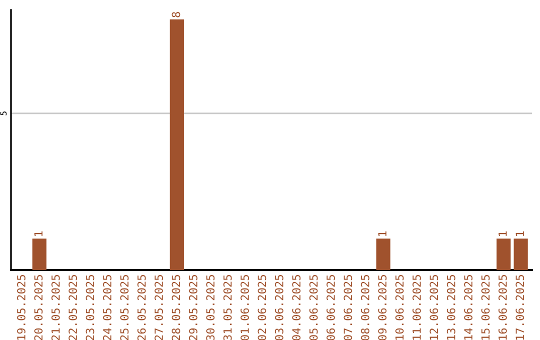 The image size is (540, 340). Describe the element at coordinates (55, 307) in the screenshot. I see `x-tick-label: 21.05.2025` at that location.